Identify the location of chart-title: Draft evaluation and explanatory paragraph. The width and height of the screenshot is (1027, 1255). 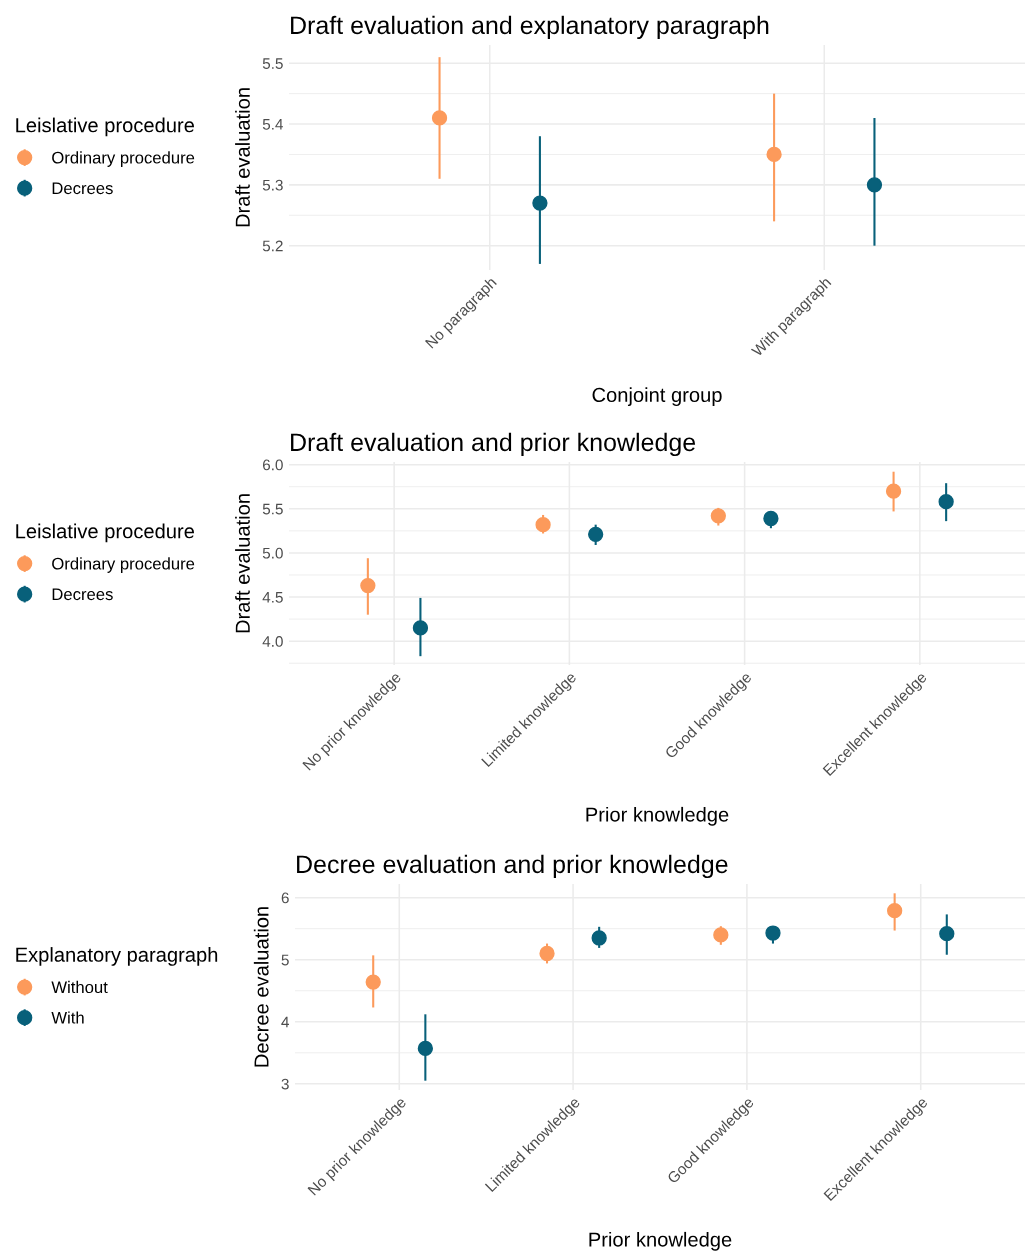
(530, 27).